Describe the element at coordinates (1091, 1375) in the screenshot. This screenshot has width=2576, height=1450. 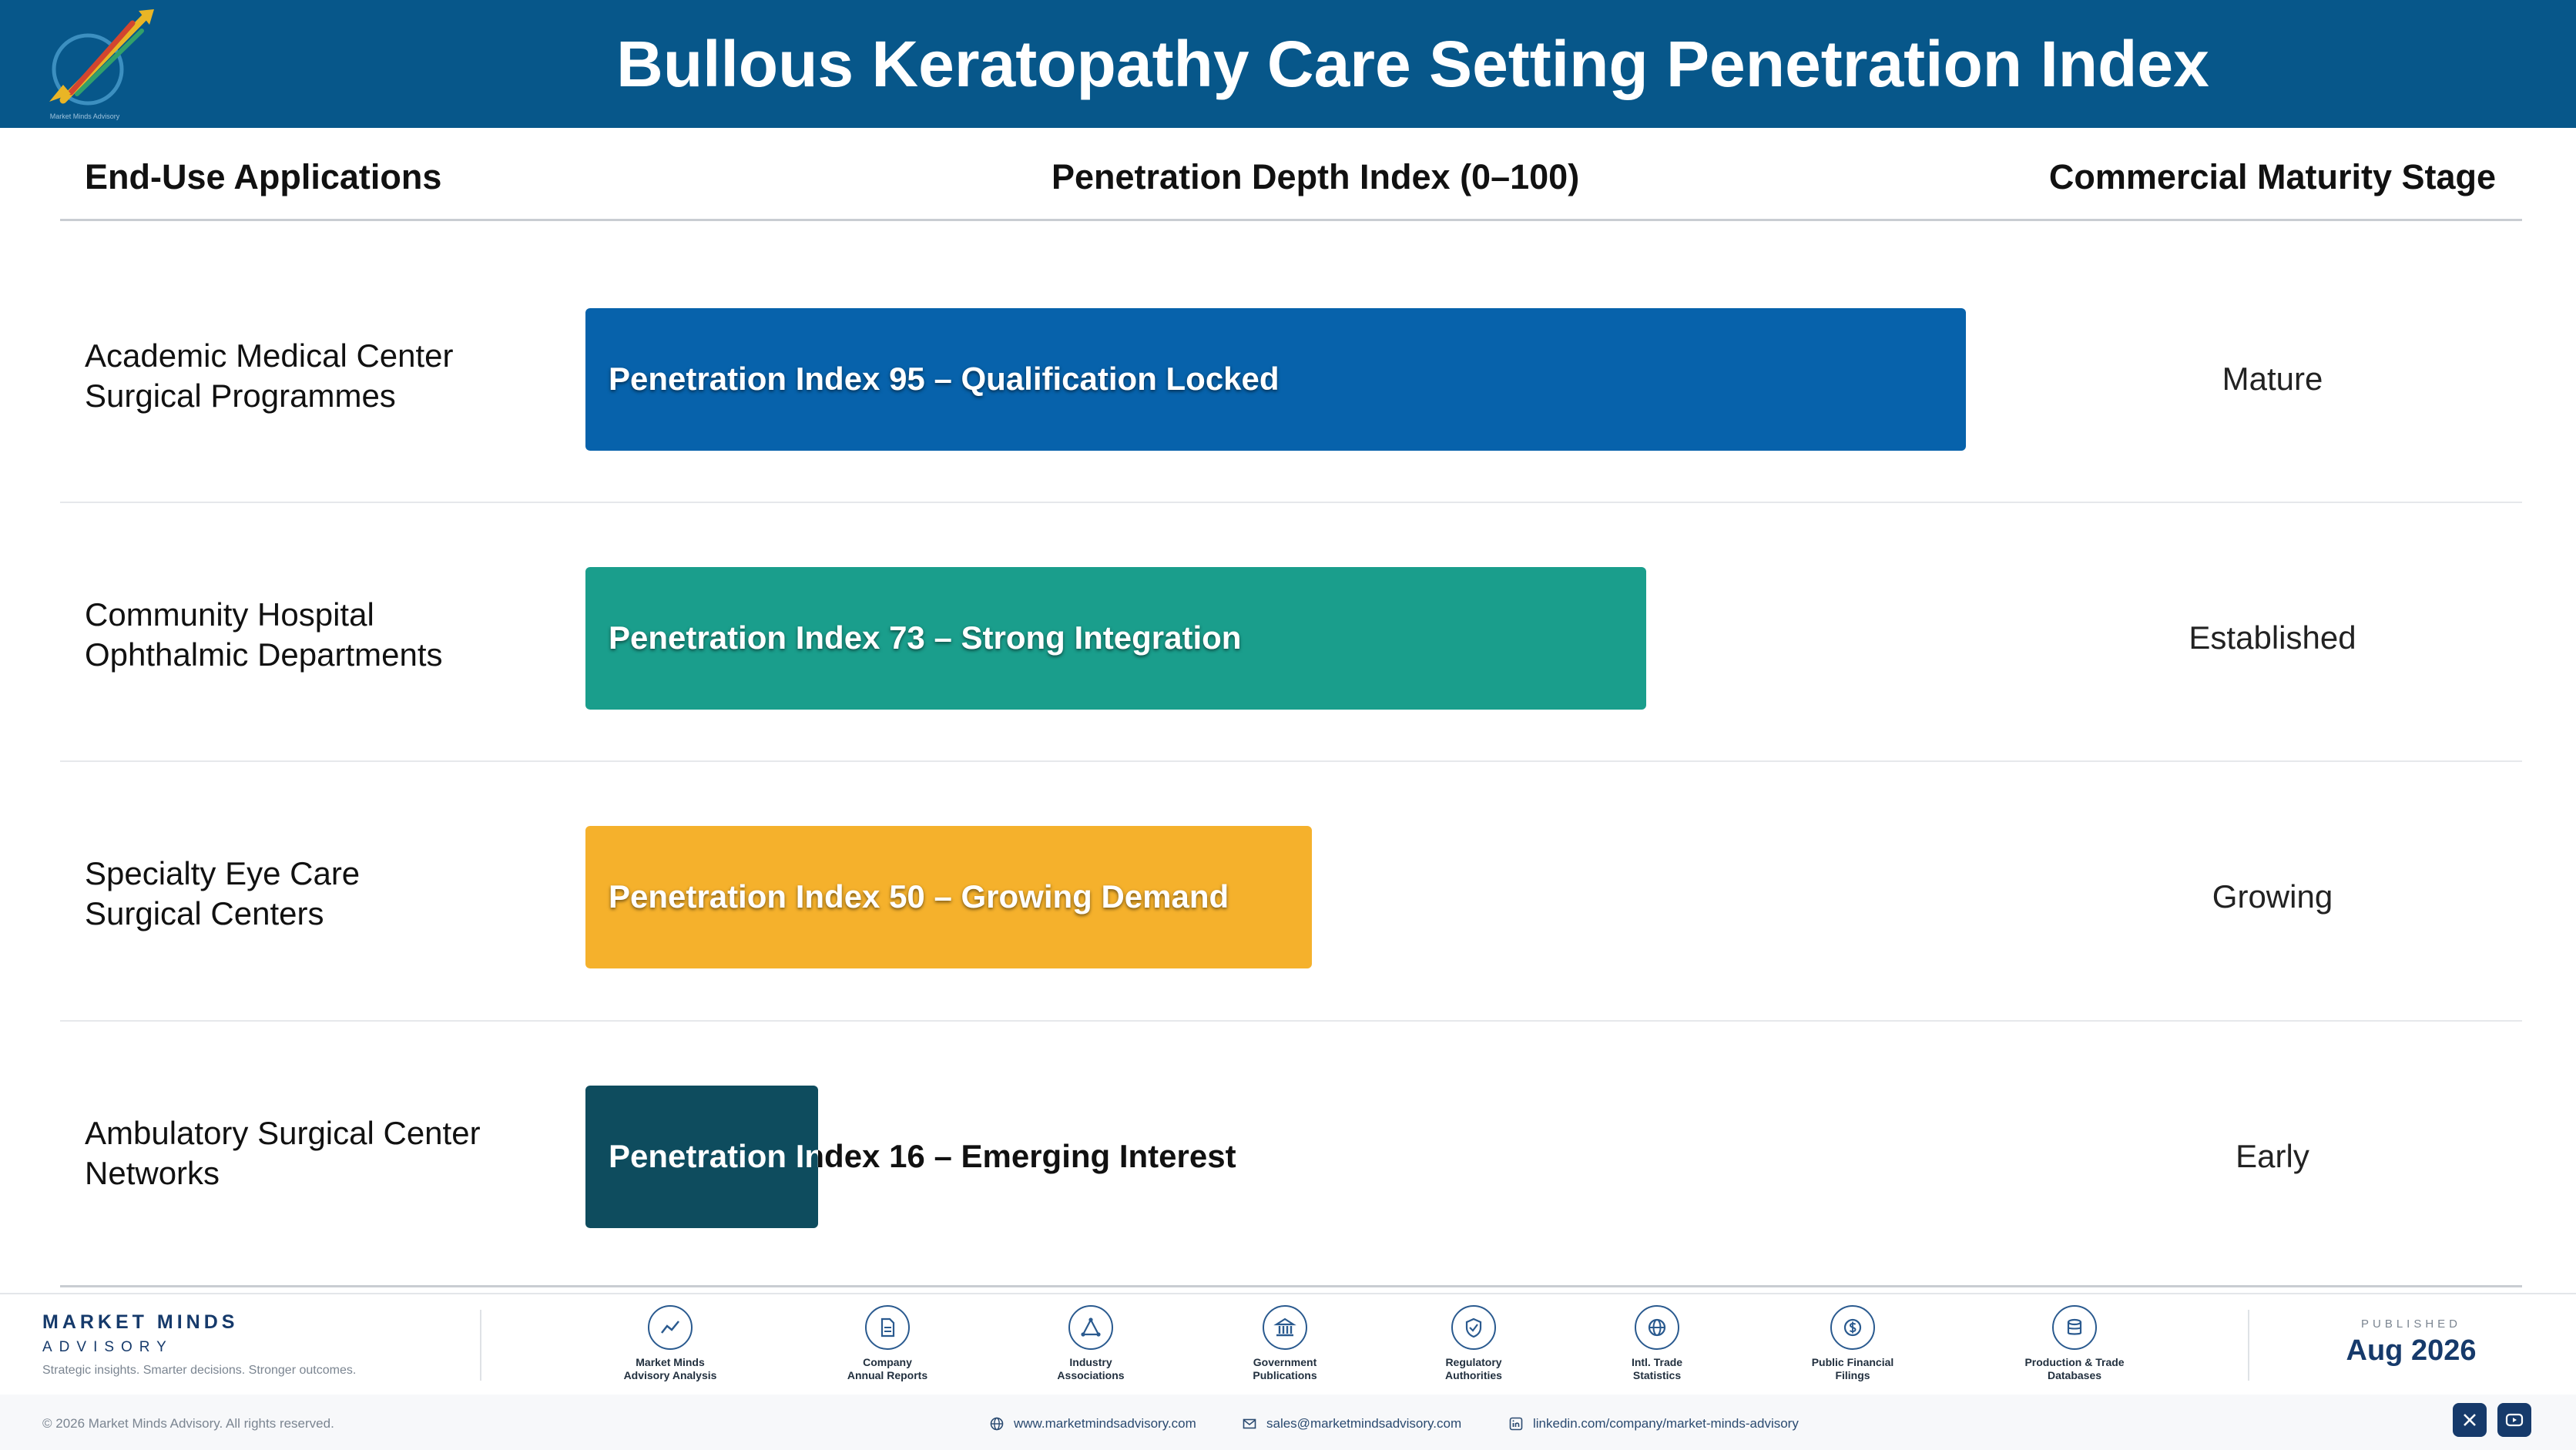
I see `source-label: Associations` at that location.